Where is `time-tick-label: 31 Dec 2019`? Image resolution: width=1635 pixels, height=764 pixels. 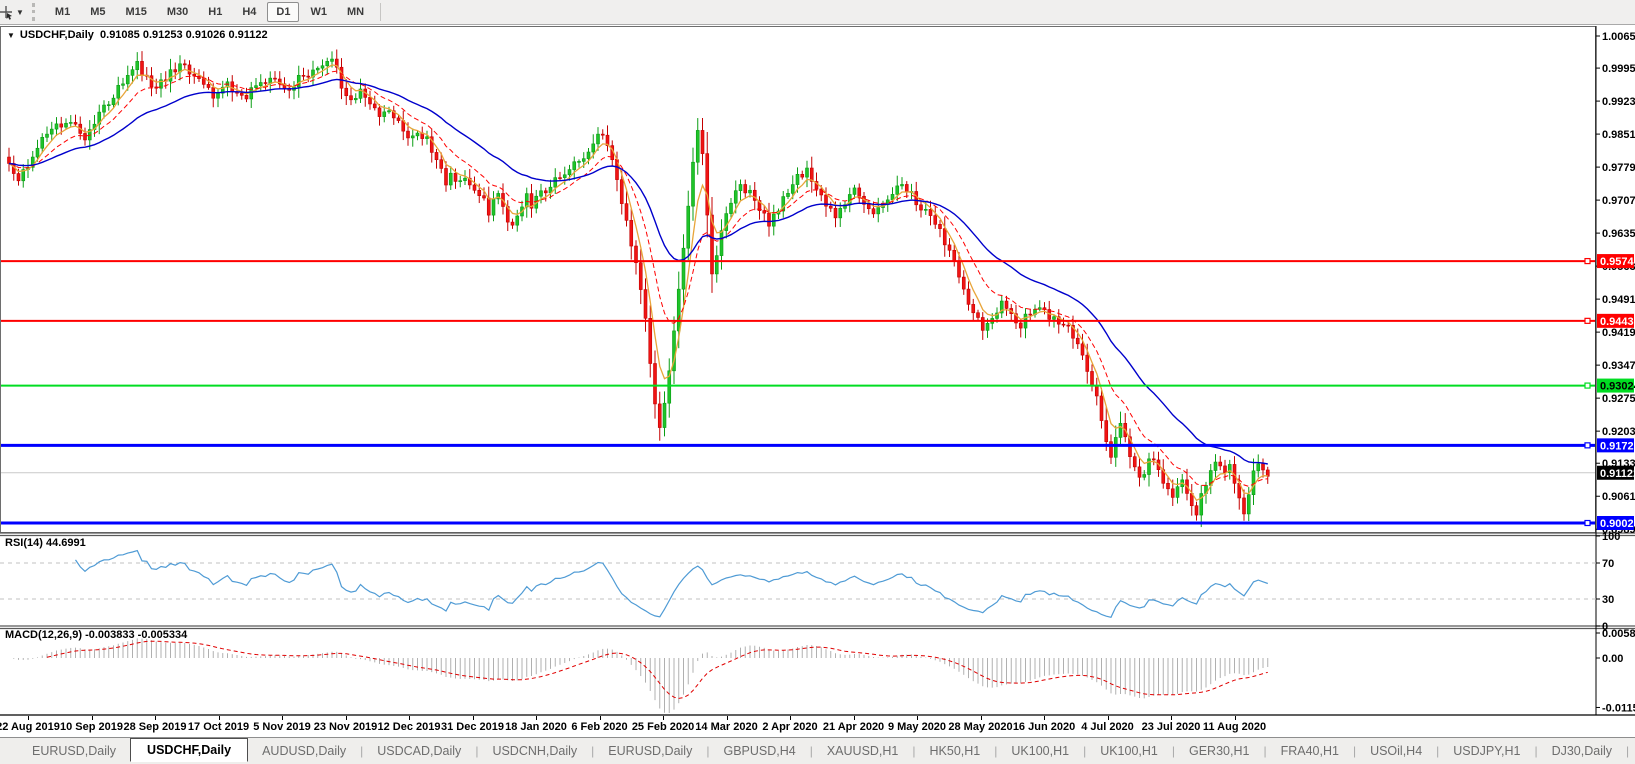
time-tick-label: 31 Dec 2019 is located at coordinates (472, 727).